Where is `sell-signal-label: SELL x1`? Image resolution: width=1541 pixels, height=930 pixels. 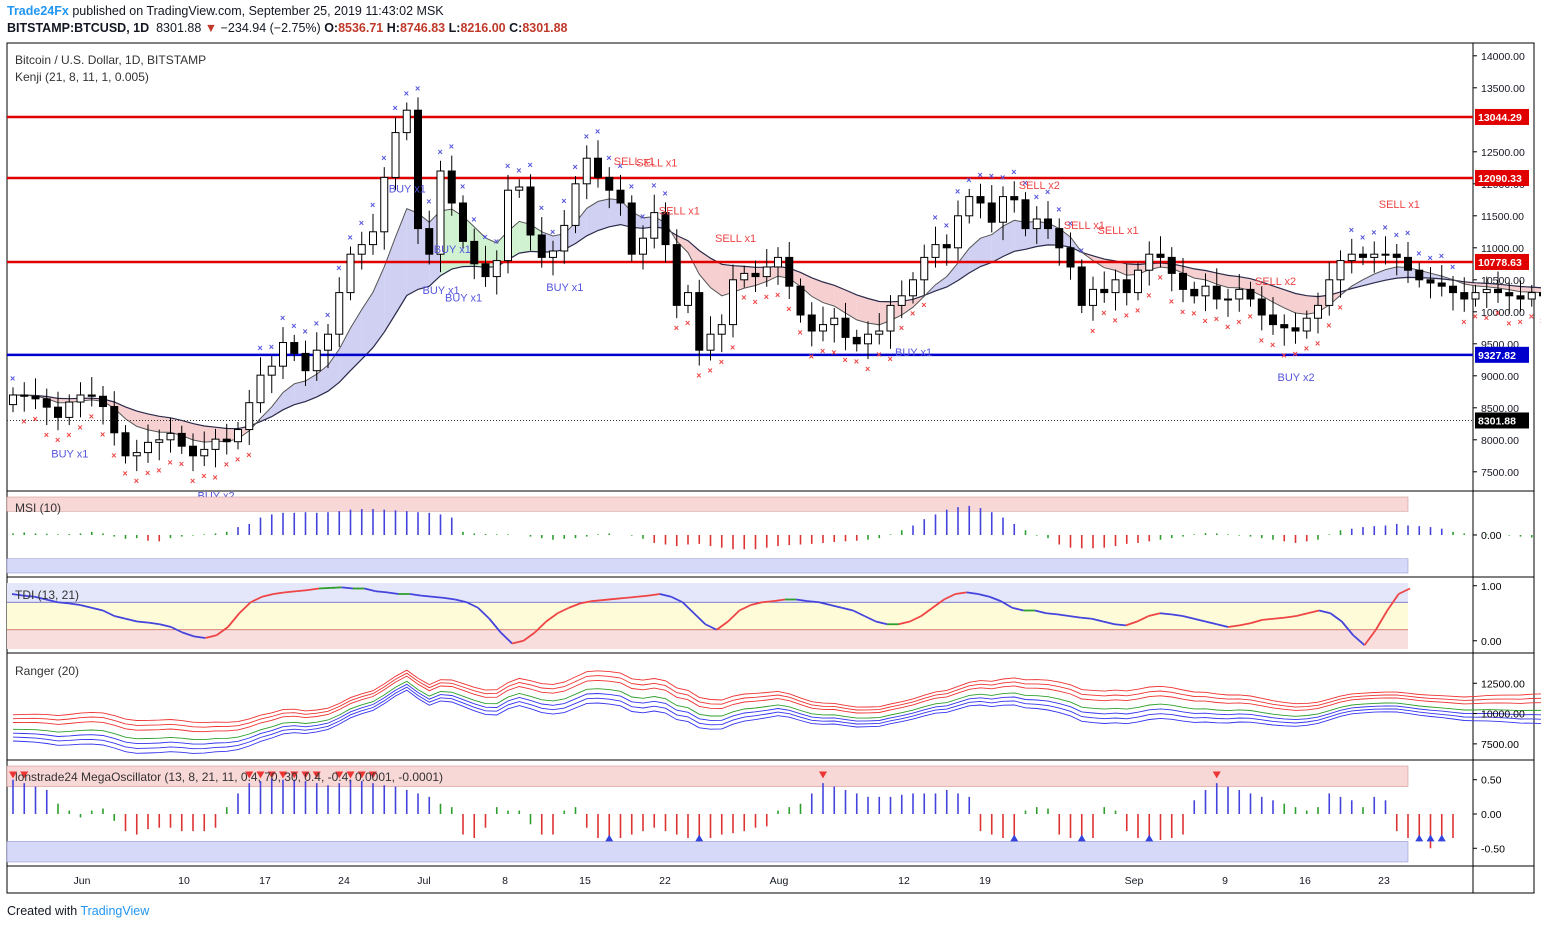 sell-signal-label: SELL x1 is located at coordinates (735, 239).